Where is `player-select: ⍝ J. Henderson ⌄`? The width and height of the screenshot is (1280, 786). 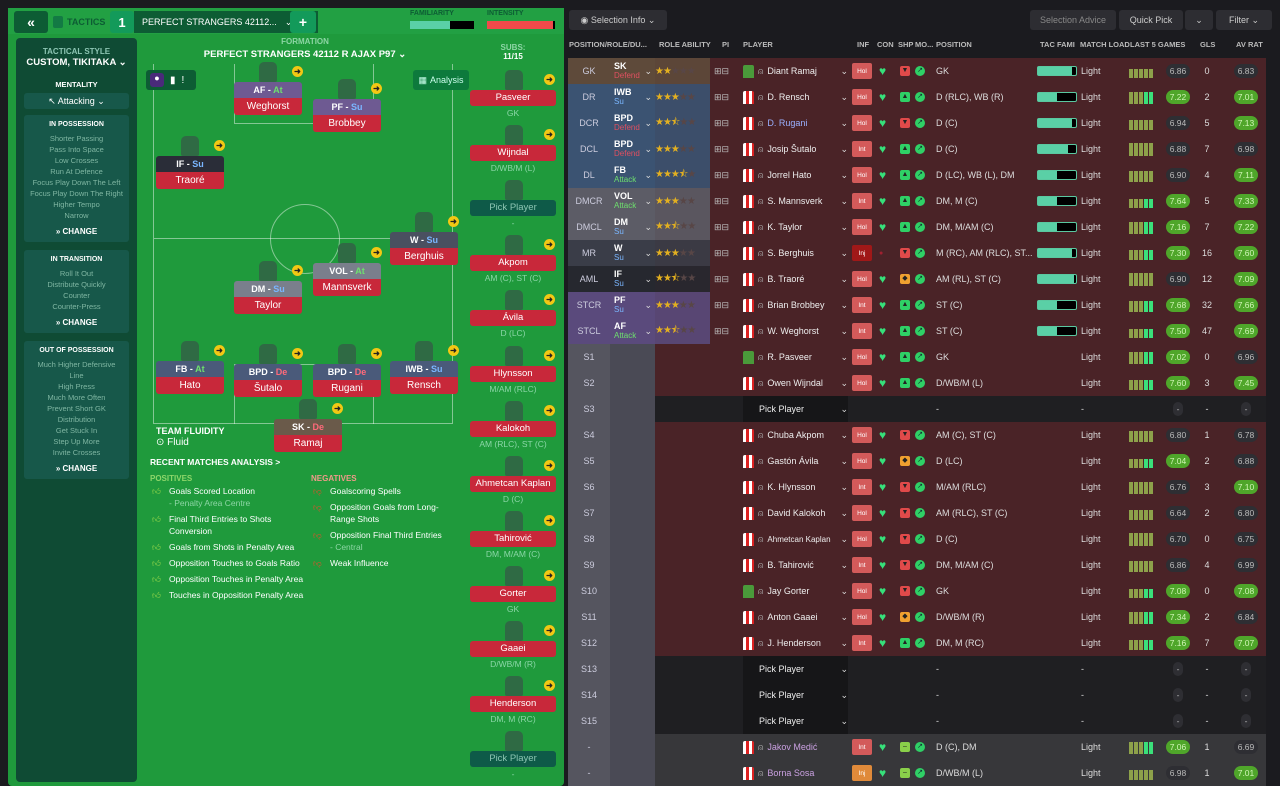 player-select: ⍝ J. Henderson ⌄ is located at coordinates (795, 643).